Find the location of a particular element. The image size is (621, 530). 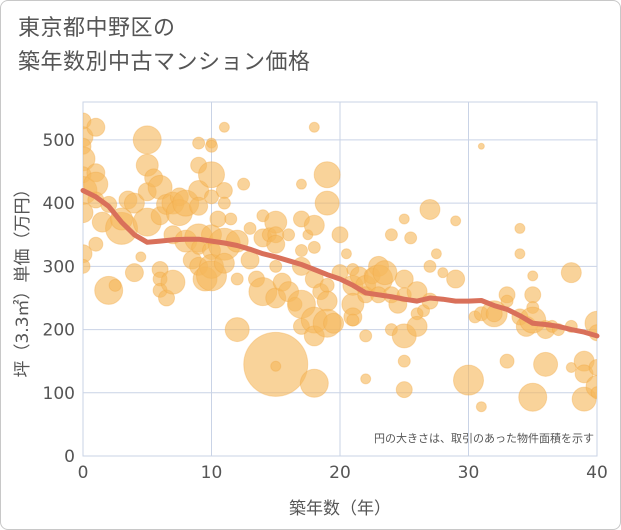

x-axis-label: 築年数（年） is located at coordinates (340, 509).